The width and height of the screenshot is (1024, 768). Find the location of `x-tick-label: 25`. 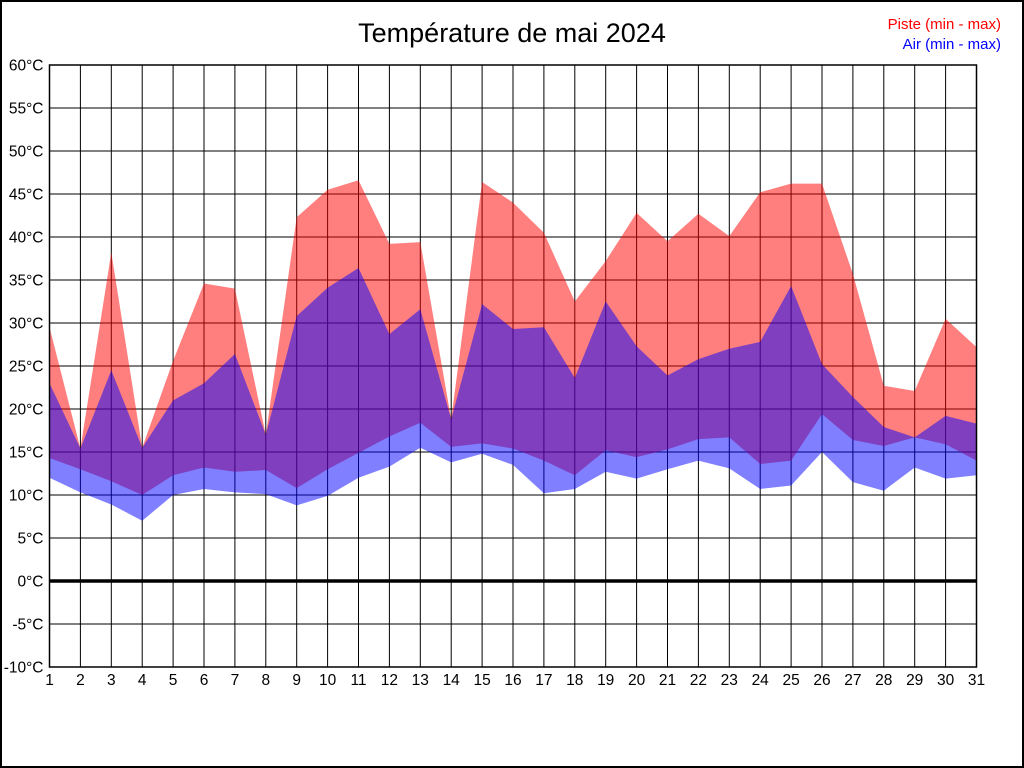

x-tick-label: 25 is located at coordinates (790, 680).